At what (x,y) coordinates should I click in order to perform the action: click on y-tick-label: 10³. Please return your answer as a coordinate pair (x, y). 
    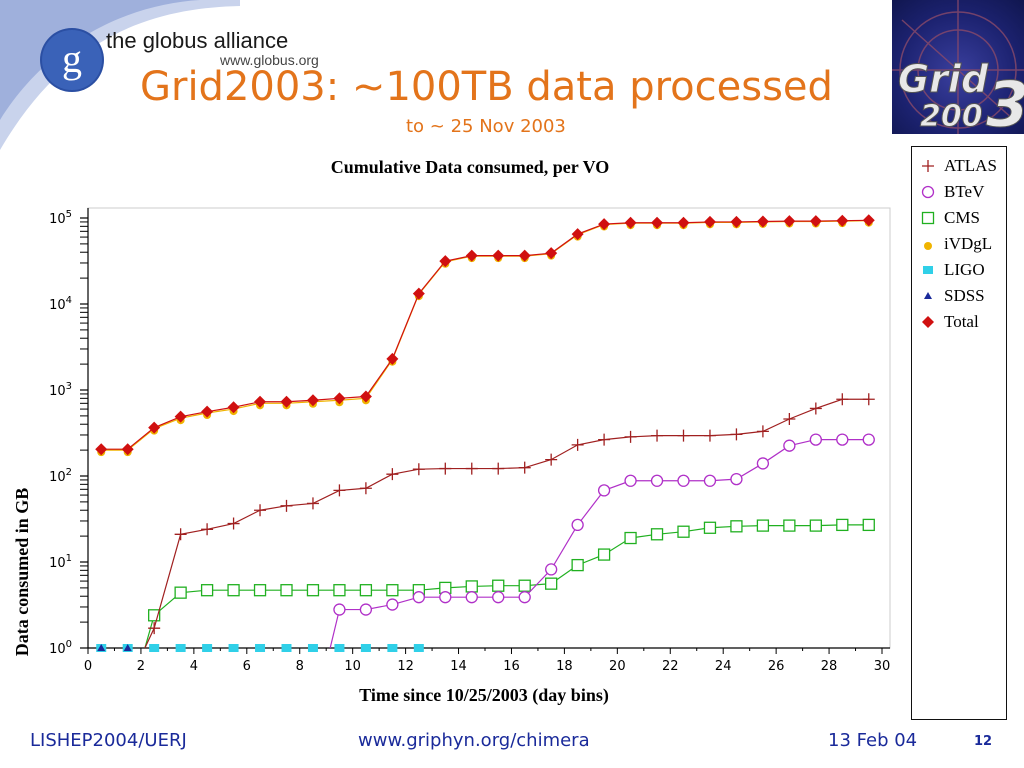
    Looking at the image, I should click on (60, 390).